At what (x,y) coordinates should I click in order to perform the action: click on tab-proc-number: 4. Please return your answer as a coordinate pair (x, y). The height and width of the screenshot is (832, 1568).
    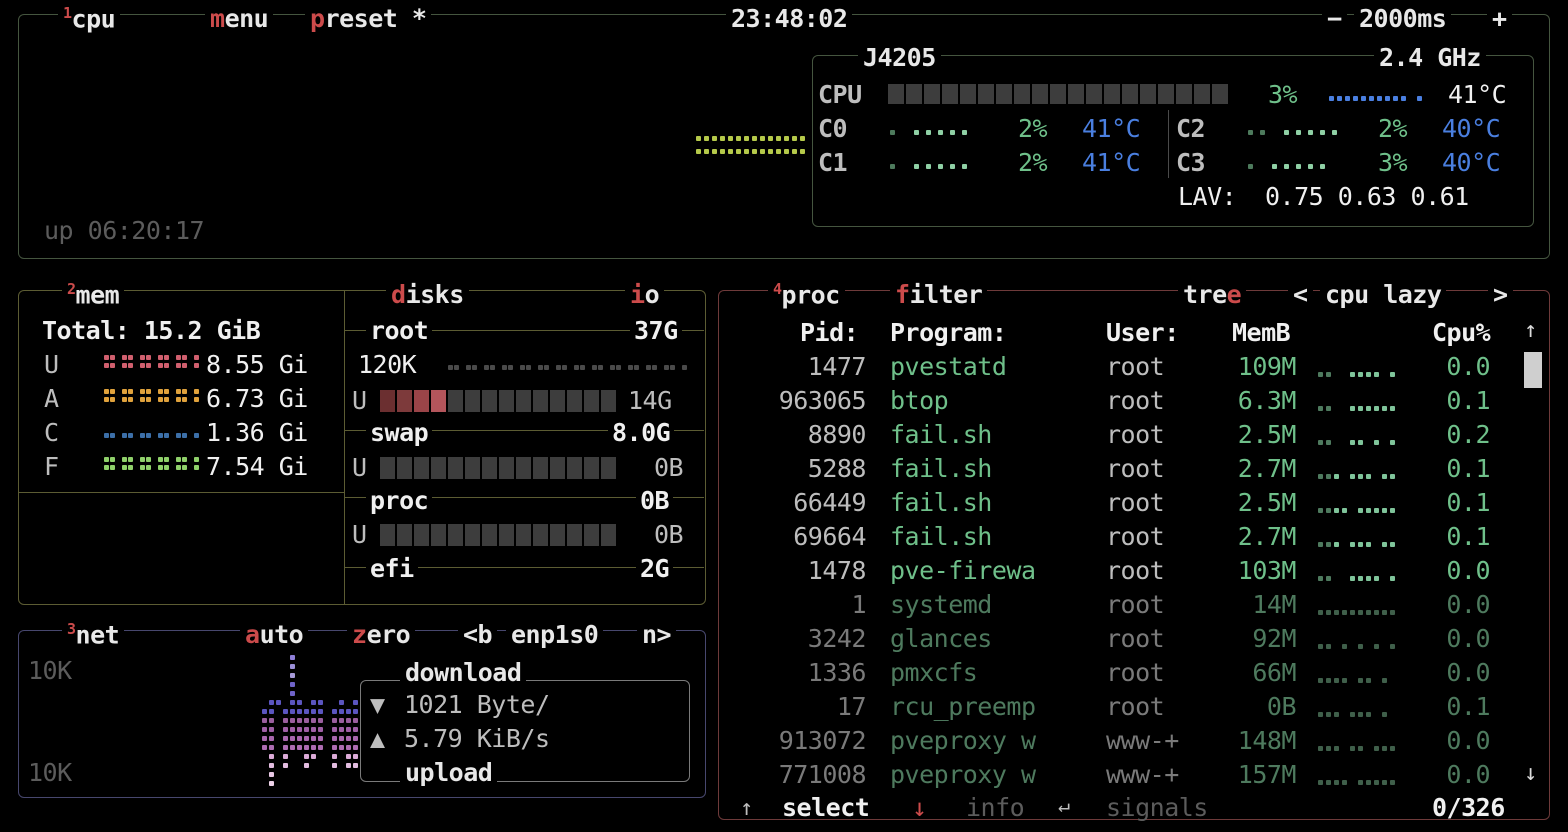
    Looking at the image, I should click on (777, 289).